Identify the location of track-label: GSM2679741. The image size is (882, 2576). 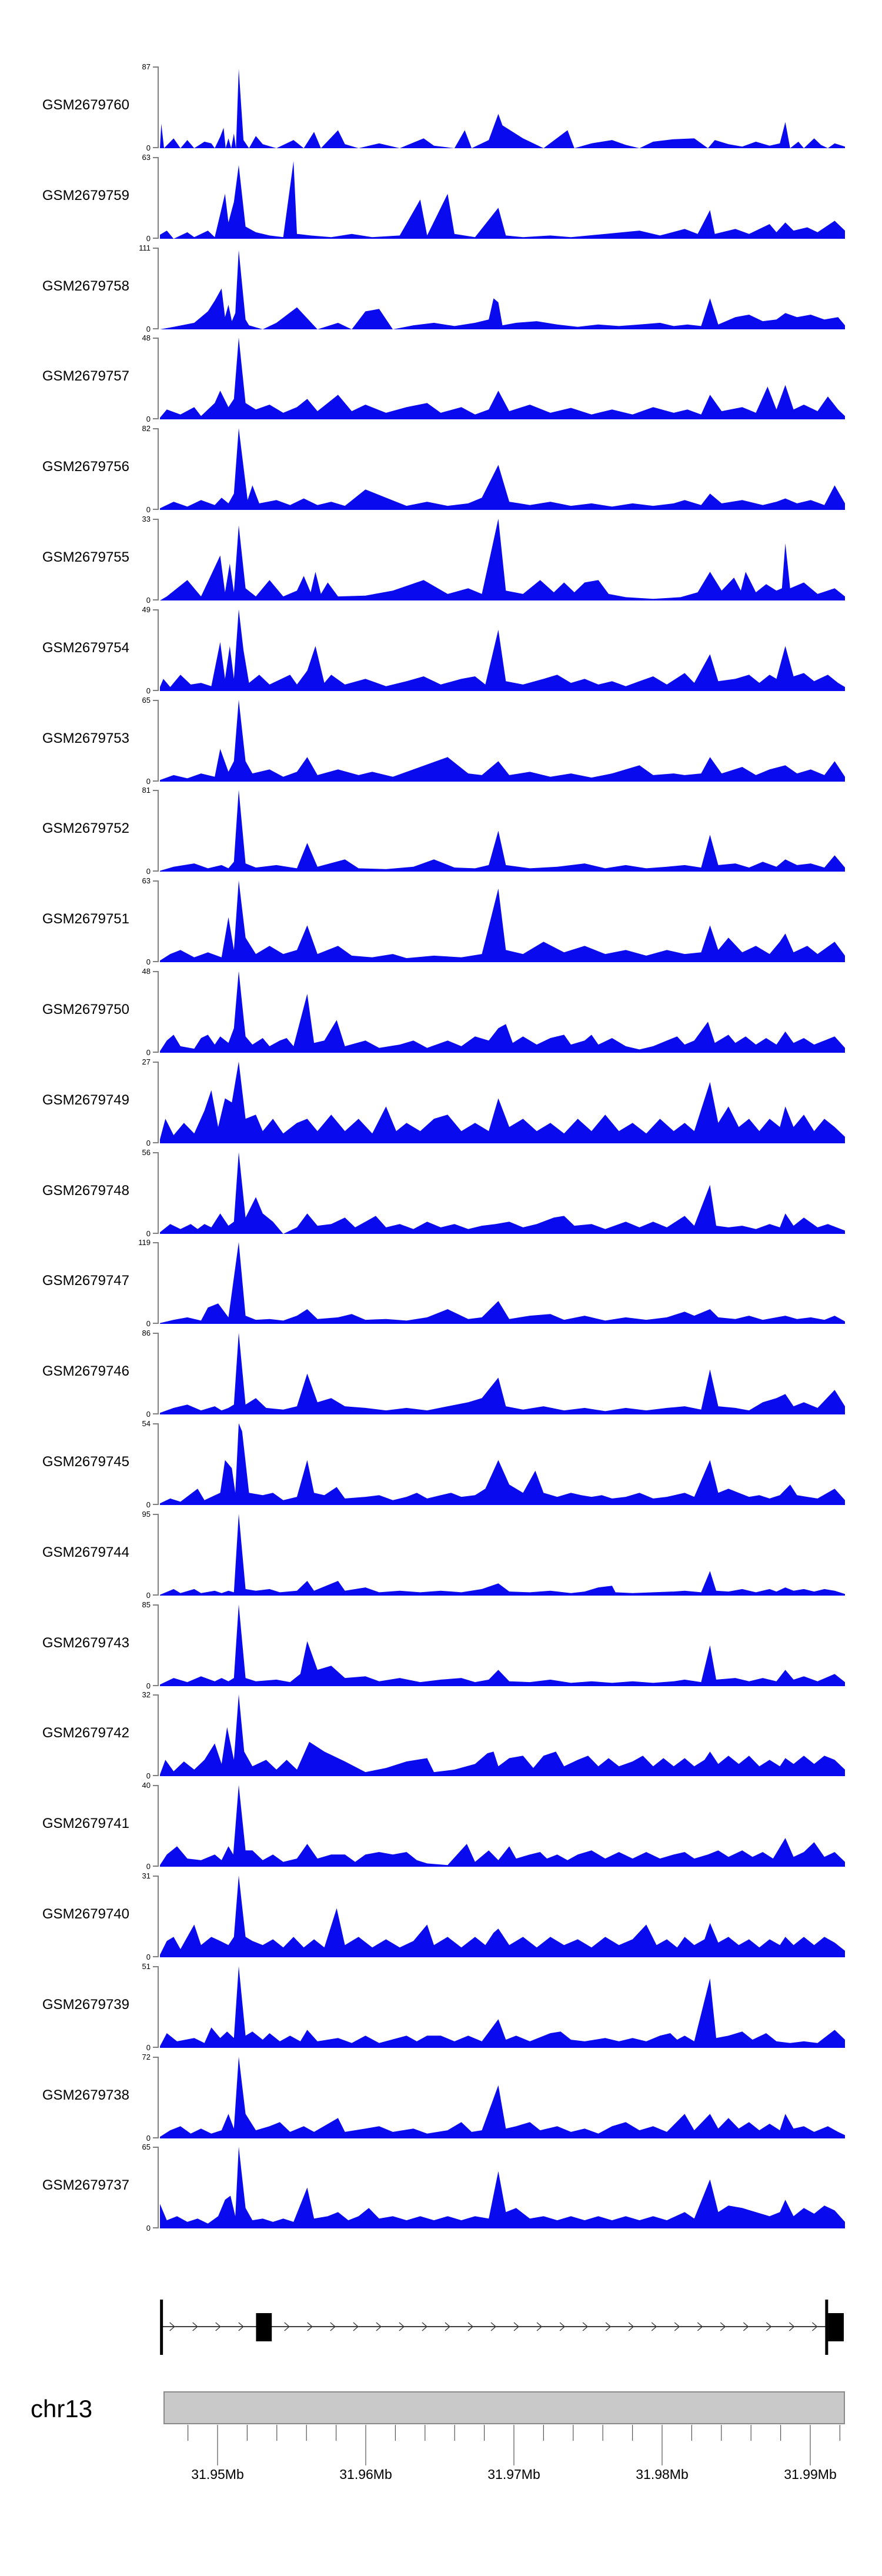
(85, 1824).